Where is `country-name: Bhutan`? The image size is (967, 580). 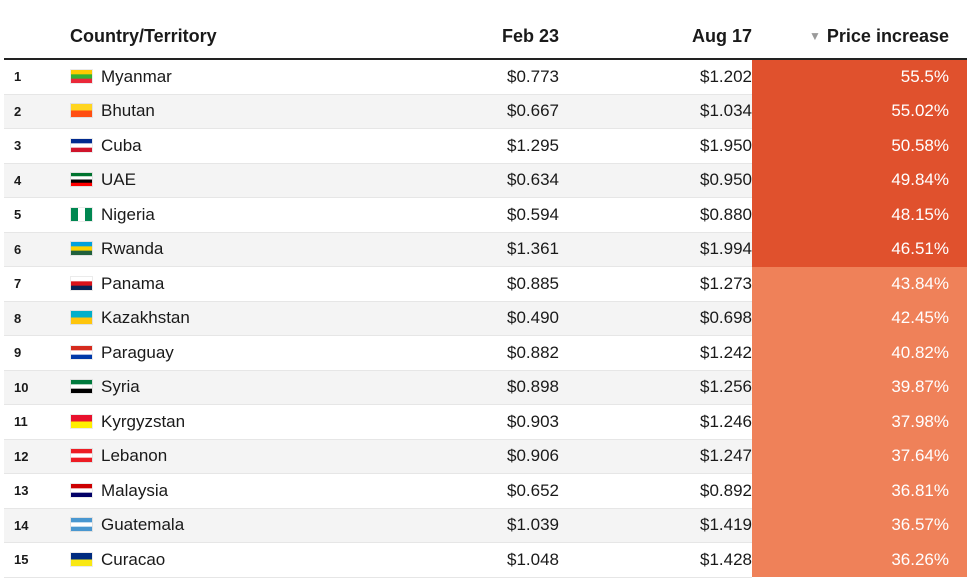 country-name: Bhutan is located at coordinates (128, 111).